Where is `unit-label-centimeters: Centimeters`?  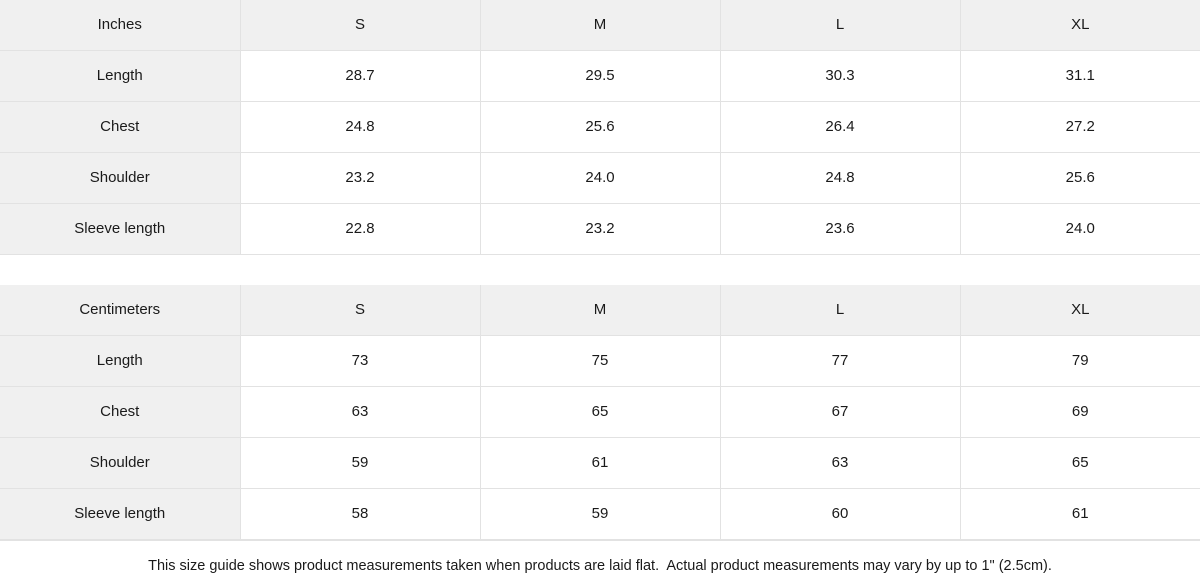 unit-label-centimeters: Centimeters is located at coordinates (120, 310).